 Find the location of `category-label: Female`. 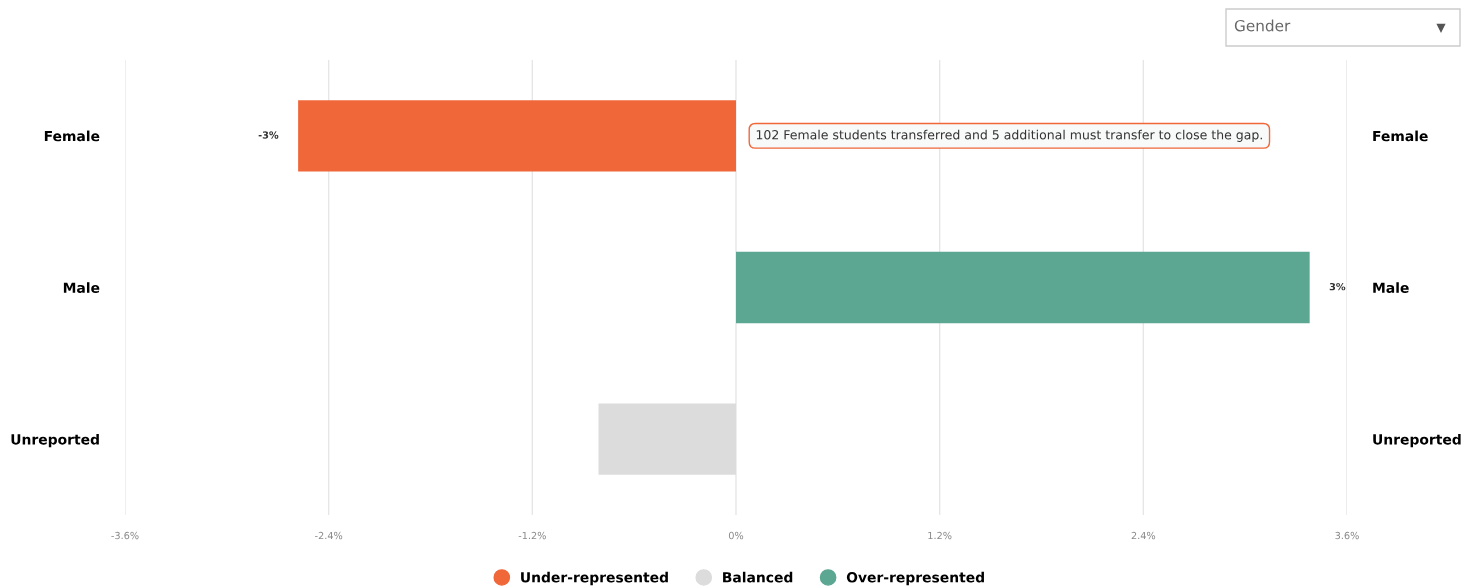

category-label: Female is located at coordinates (1400, 136).